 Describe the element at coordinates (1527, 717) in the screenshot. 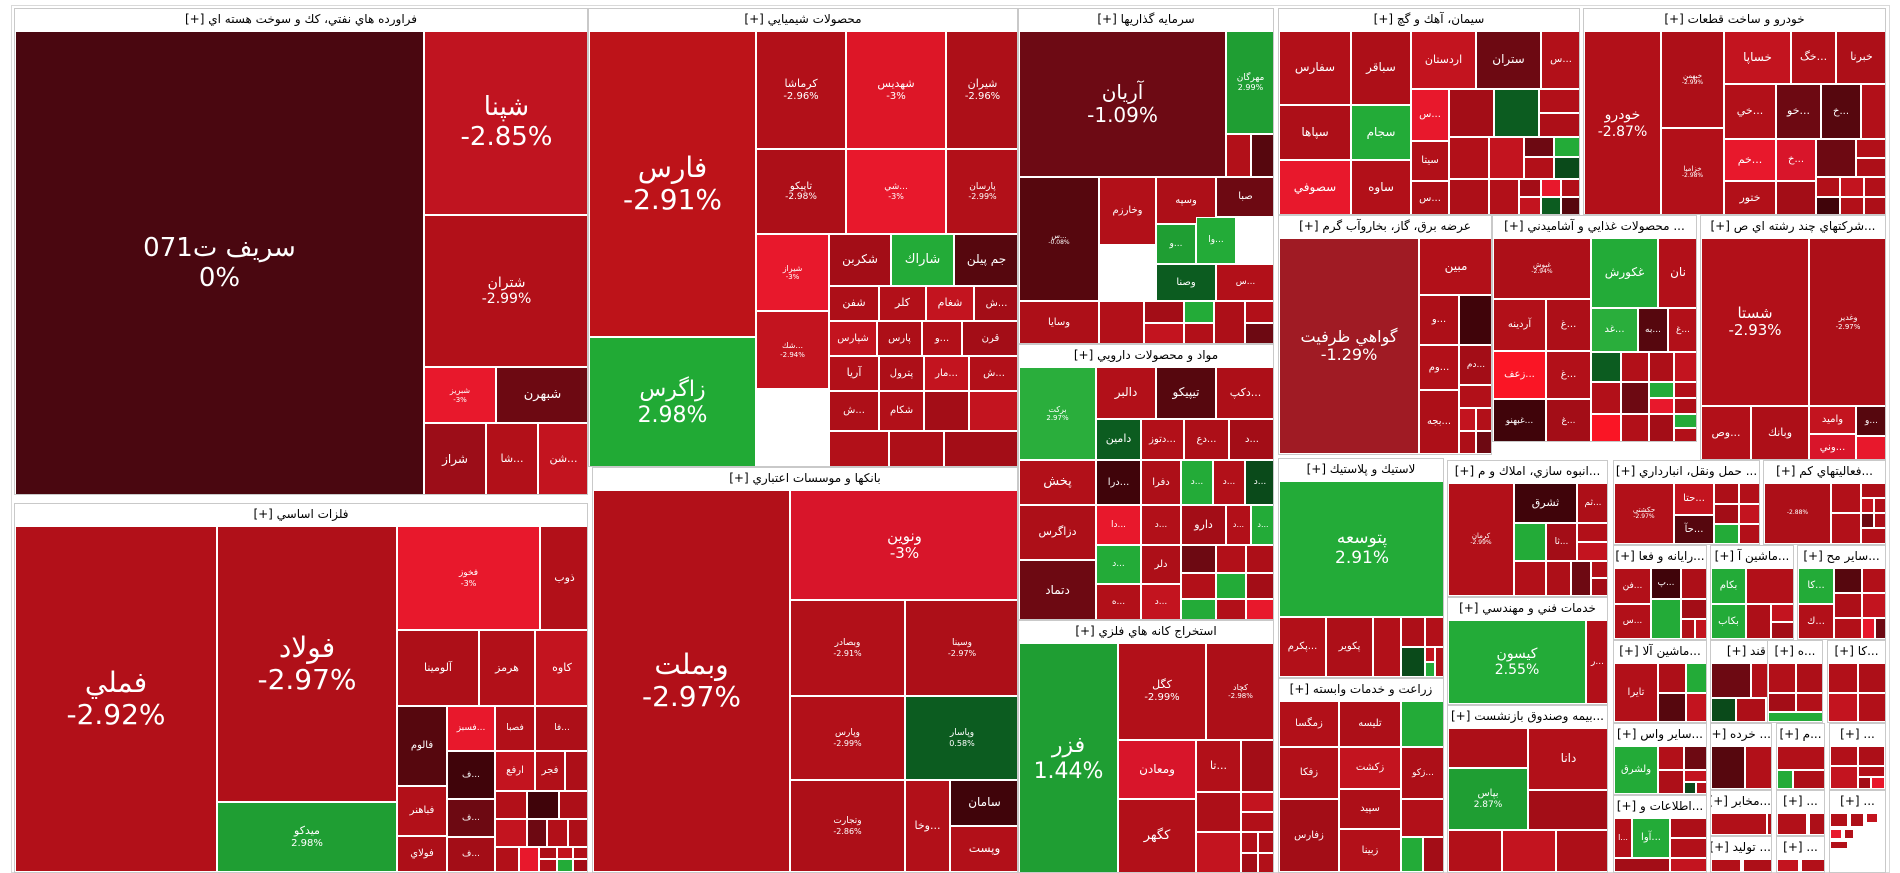

I see `sector-header-insurance: ...بيمه وصندوق بازنشست [+]` at that location.